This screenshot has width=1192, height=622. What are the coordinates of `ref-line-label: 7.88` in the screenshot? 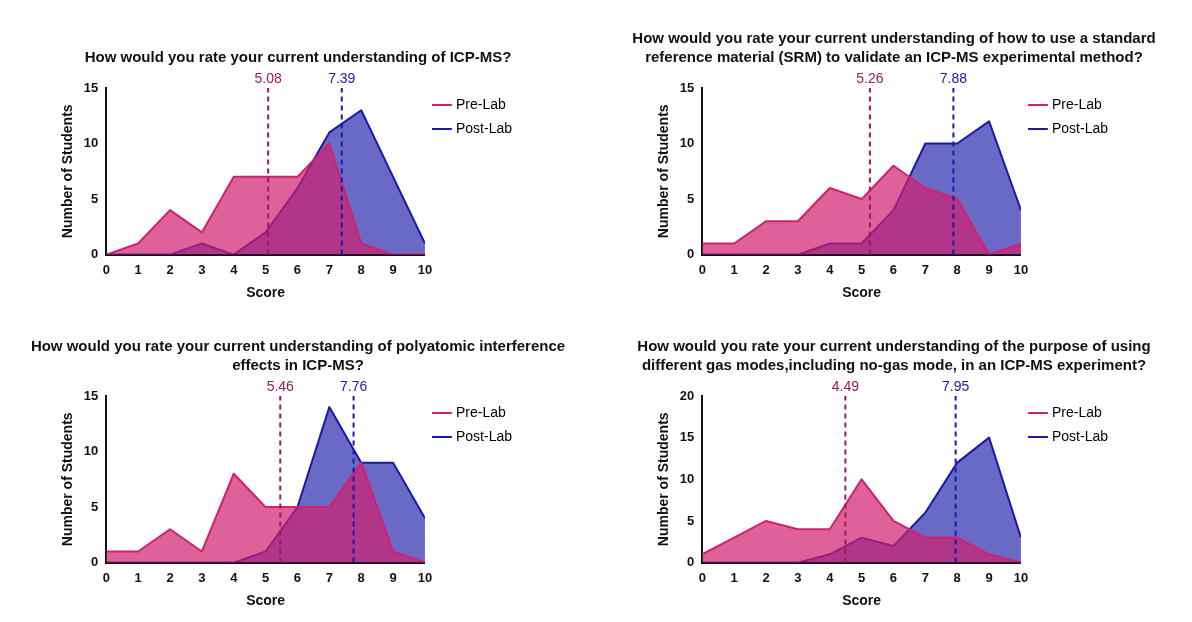 It's located at (953, 77).